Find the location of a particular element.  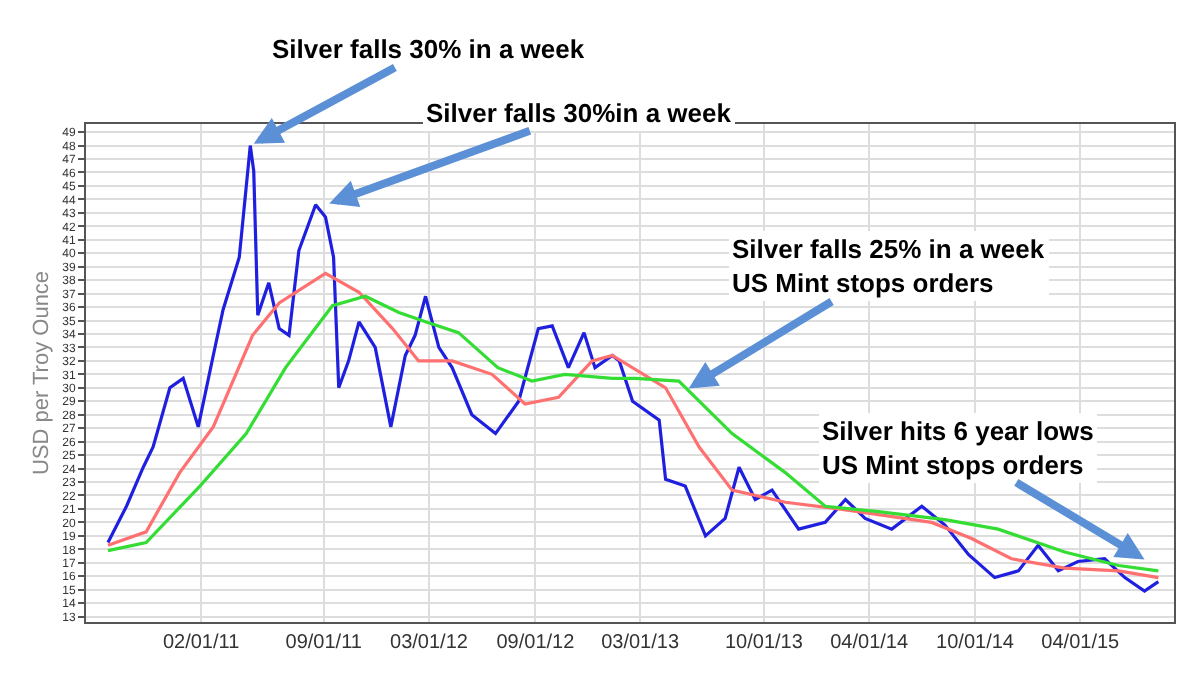

x-tick-label: 10/01/14 is located at coordinates (975, 643).